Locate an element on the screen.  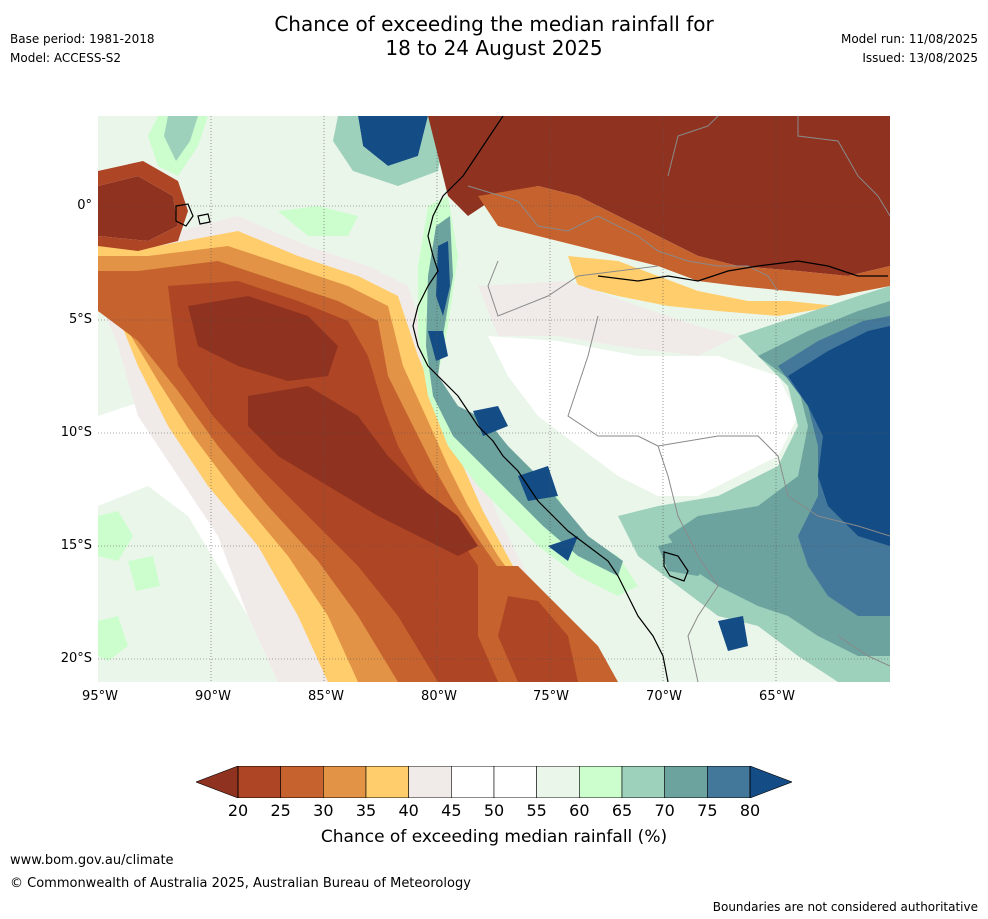
lon-label-70w: 70°W is located at coordinates (664, 696).